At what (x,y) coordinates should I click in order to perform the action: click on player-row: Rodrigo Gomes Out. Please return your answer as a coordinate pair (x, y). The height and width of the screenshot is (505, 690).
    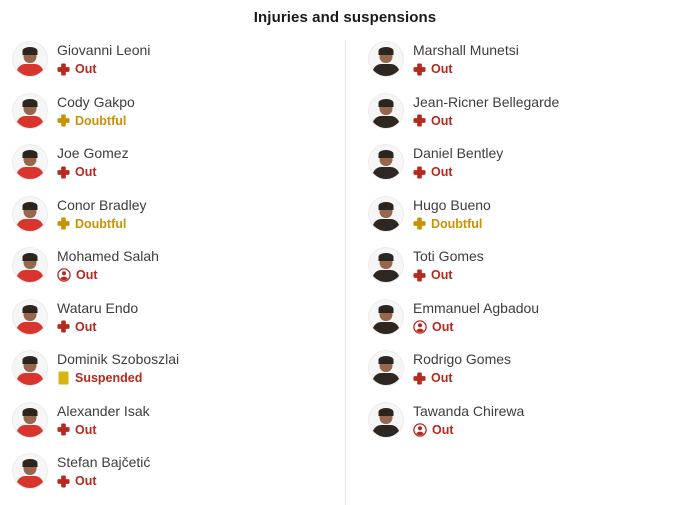
    Looking at the image, I should click on (529, 368).